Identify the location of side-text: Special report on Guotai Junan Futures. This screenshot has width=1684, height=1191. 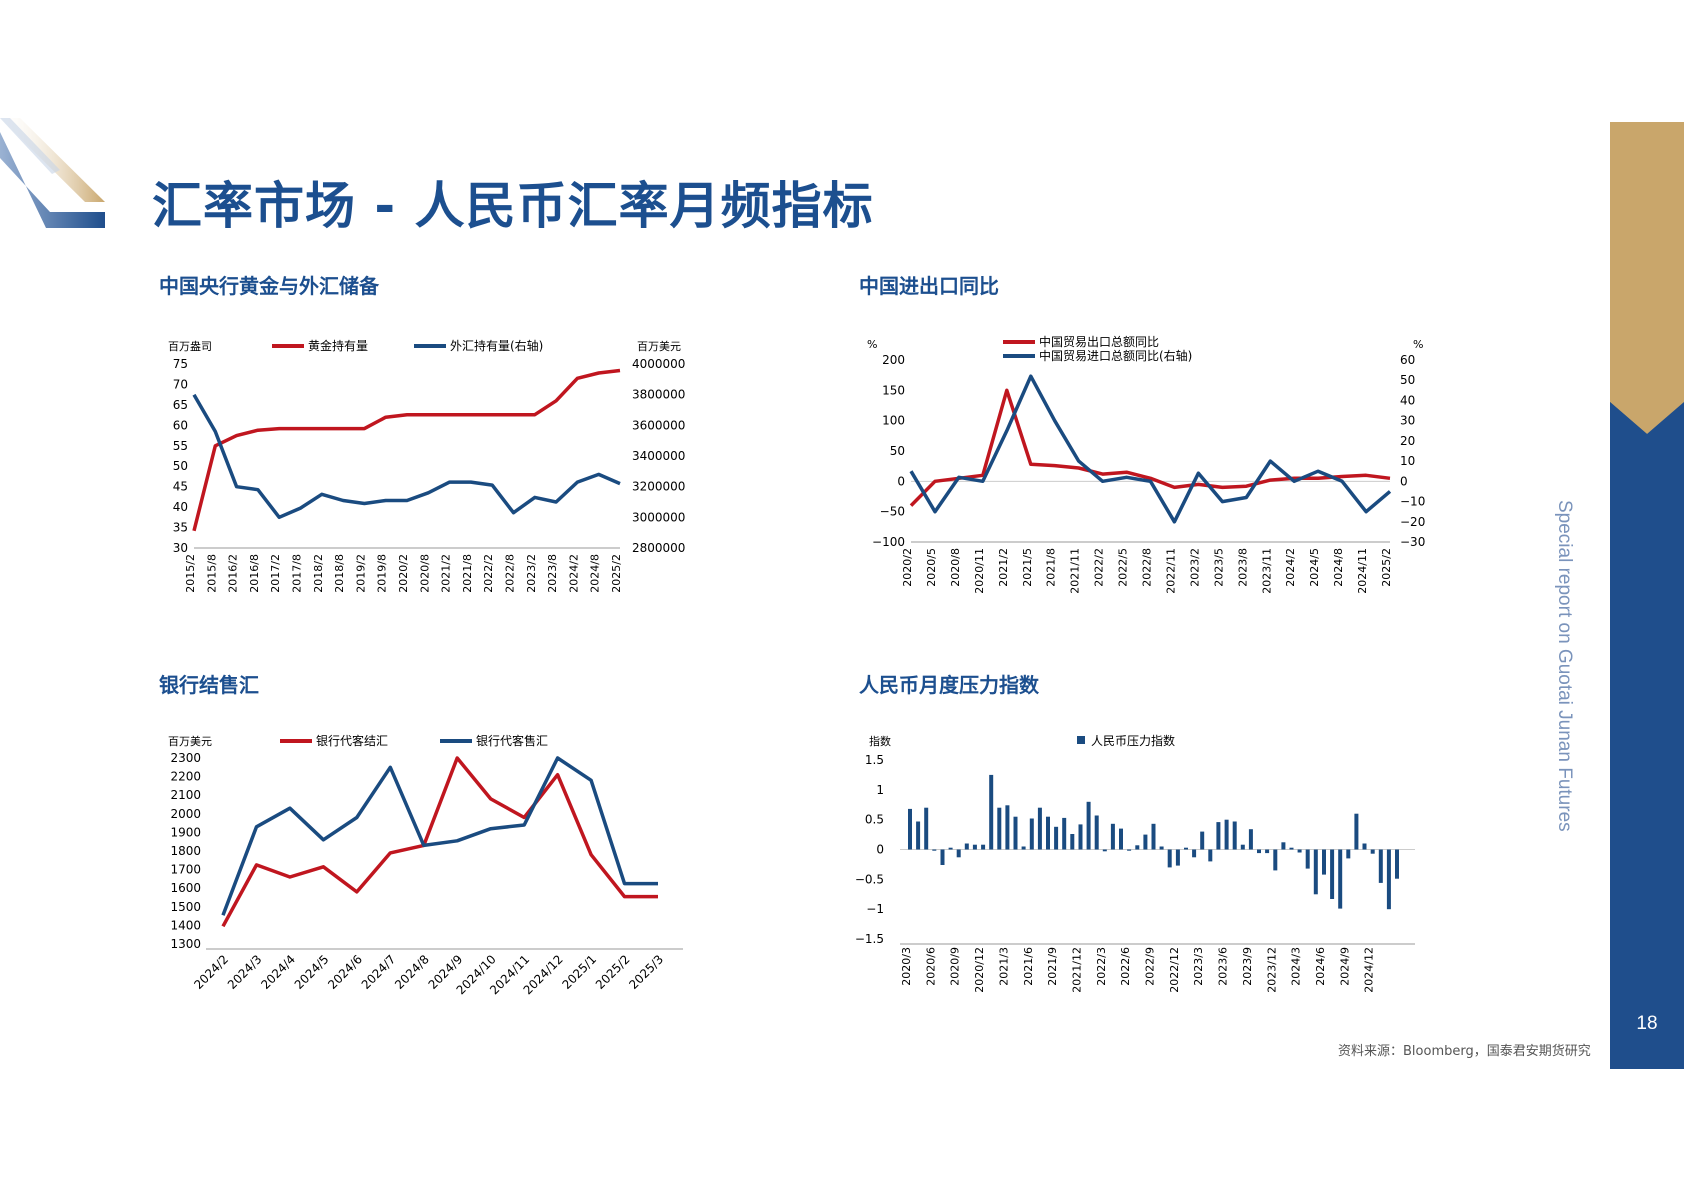
(1564, 666).